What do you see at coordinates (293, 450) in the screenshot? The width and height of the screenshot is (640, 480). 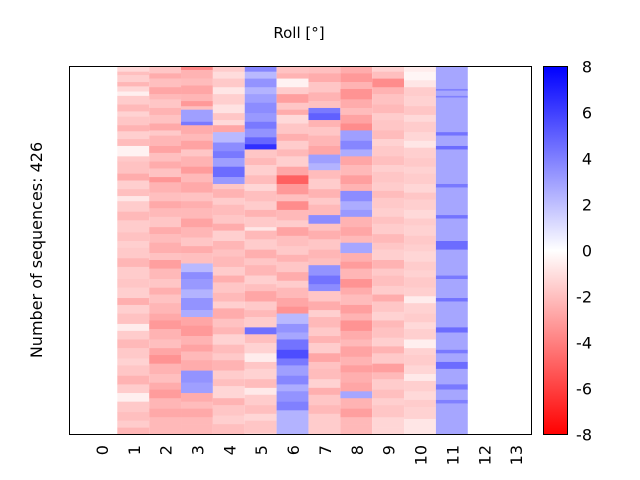 I see `x-tick-label: 6` at bounding box center [293, 450].